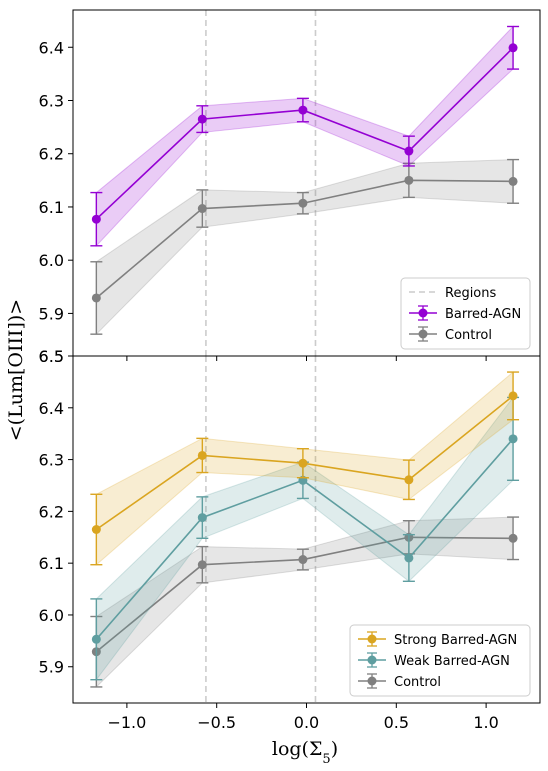 This screenshot has width=548, height=771. What do you see at coordinates (334, 749) in the screenshot?
I see `x-axis-label-close: )` at bounding box center [334, 749].